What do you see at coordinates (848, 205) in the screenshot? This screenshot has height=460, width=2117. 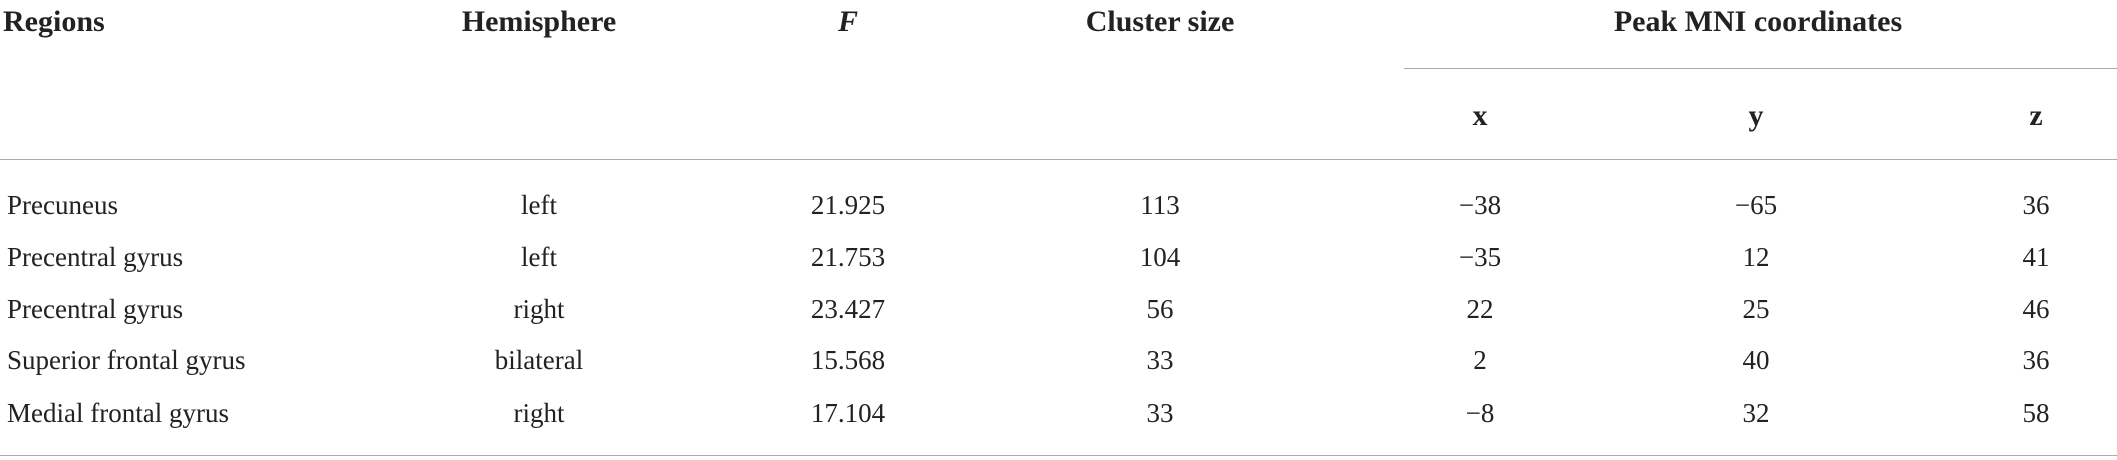 I see `table-cell: 21.925` at bounding box center [848, 205].